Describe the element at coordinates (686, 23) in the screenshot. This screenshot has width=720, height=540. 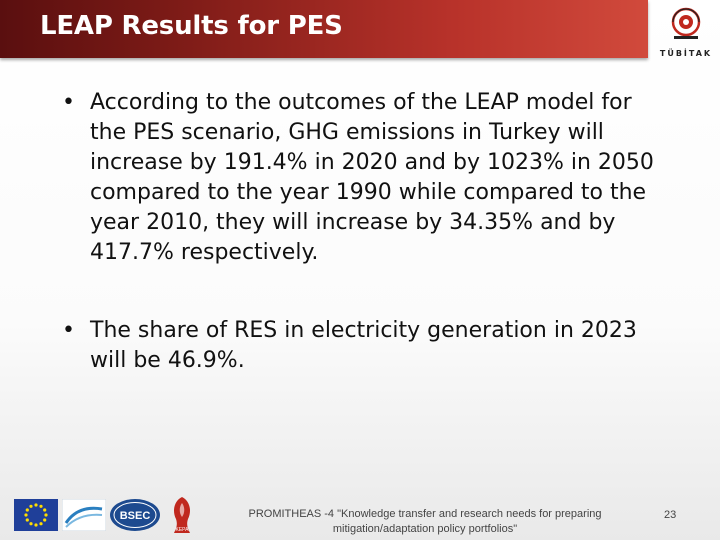
I see `tubitak-logo` at that location.